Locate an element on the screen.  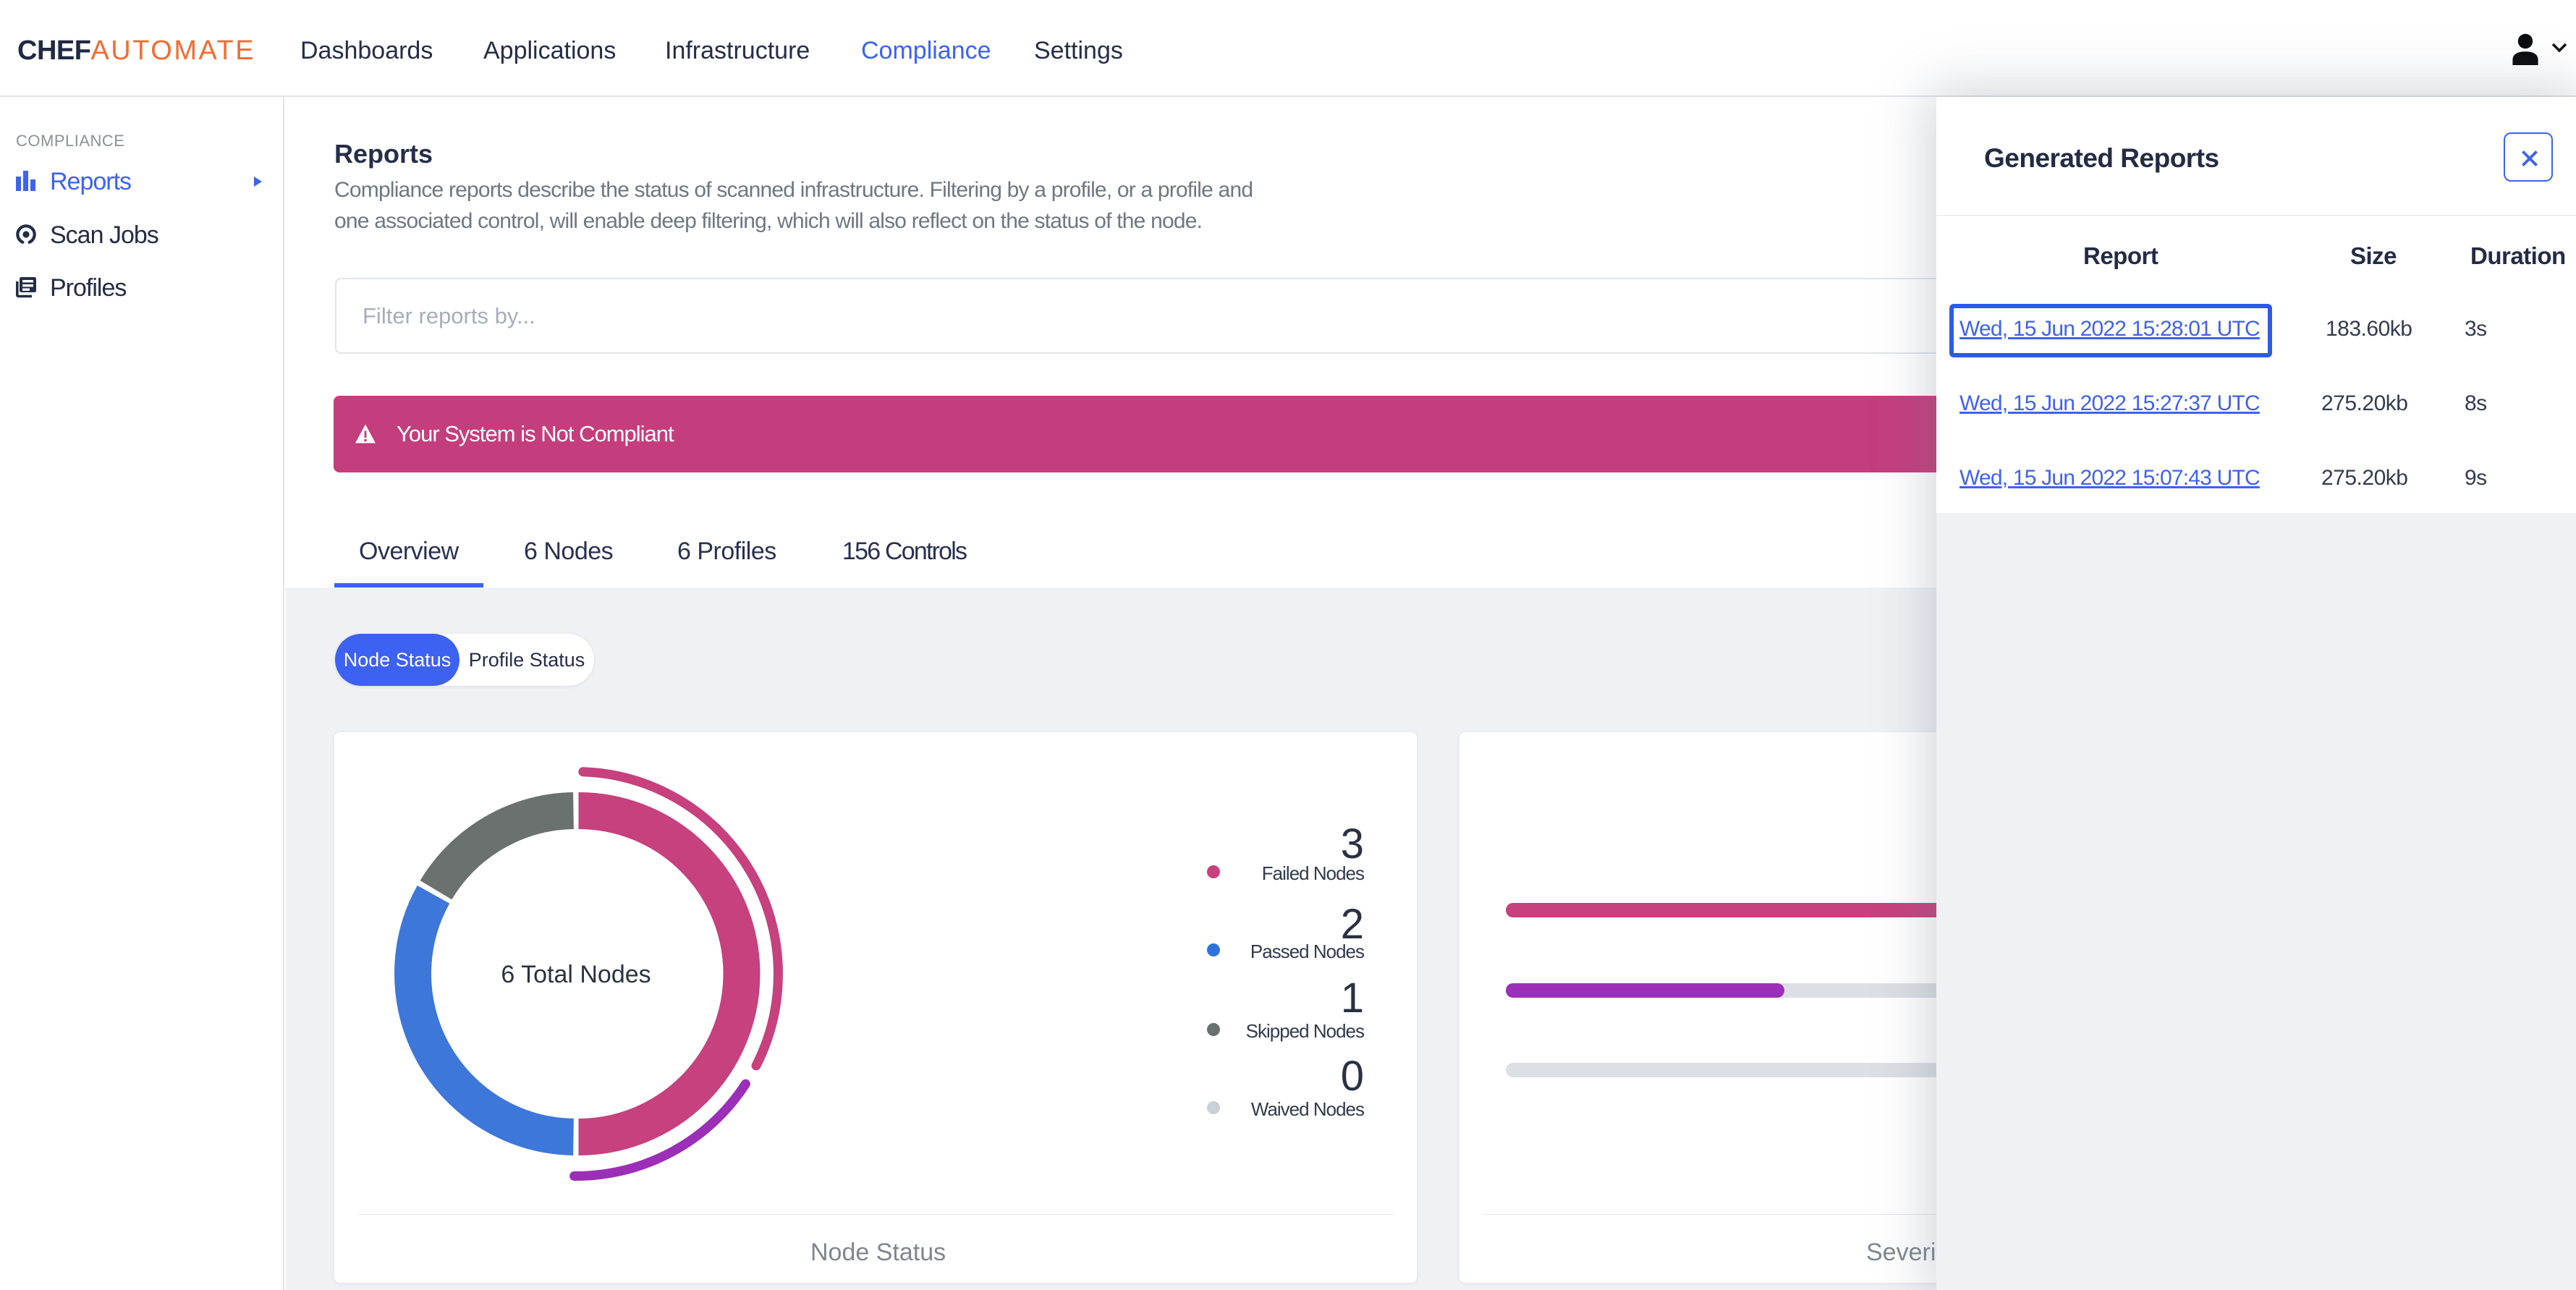
svg-text: 6 Total Nodes is located at coordinates (576, 975).